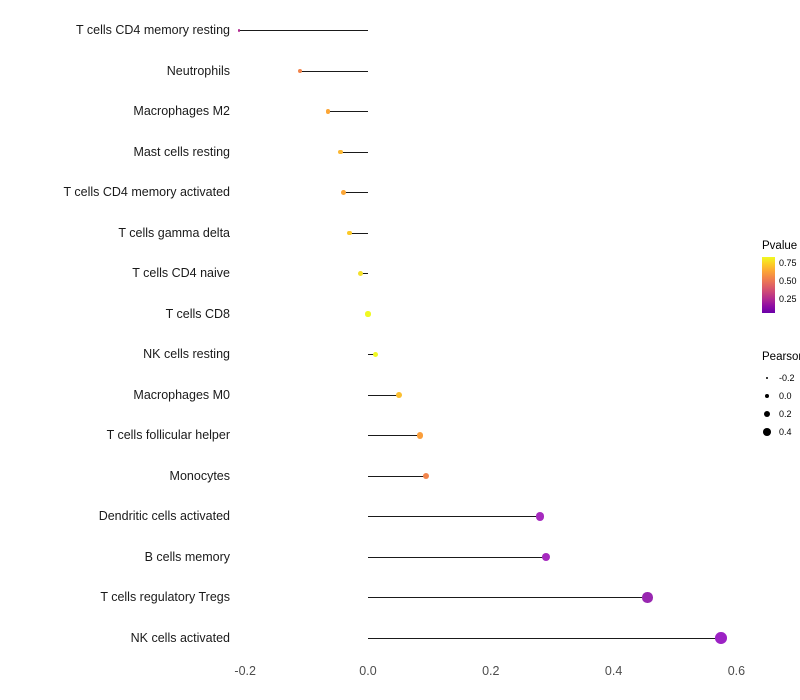 The image size is (800, 700). Describe the element at coordinates (613, 671) in the screenshot. I see `x-tick-label: 0.4` at that location.